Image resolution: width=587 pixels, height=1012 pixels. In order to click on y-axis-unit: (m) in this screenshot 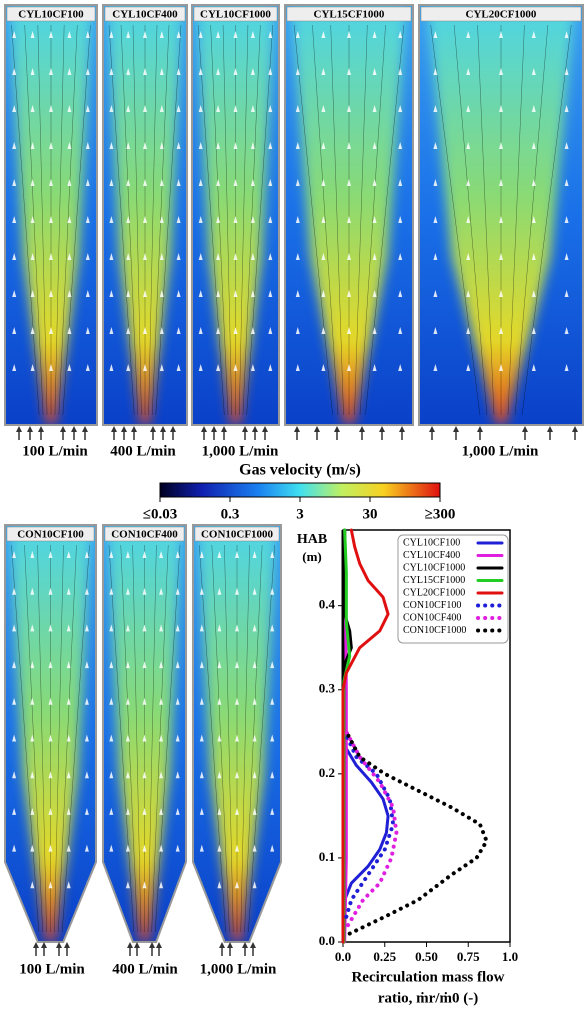, I will do `click(312, 556)`.